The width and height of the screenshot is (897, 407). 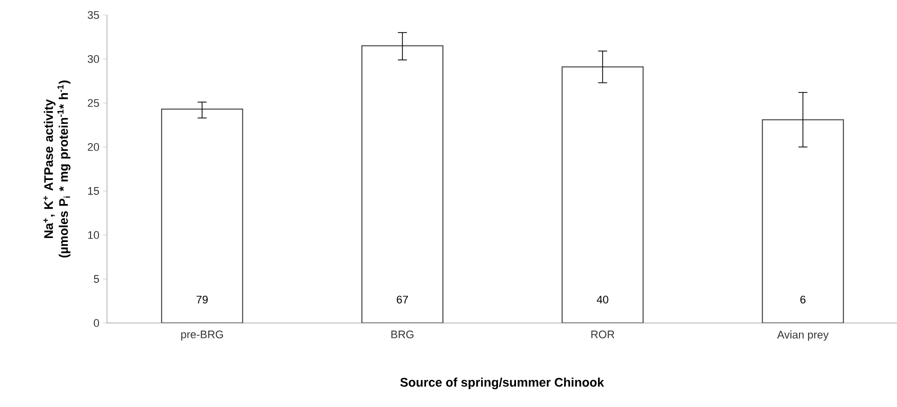 What do you see at coordinates (94, 147) in the screenshot?
I see `y-tick-label: 20` at bounding box center [94, 147].